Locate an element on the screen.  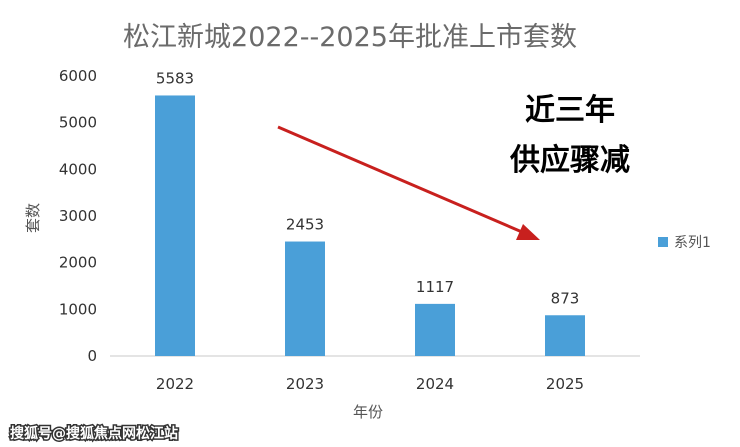
y-axis-ticks: 0 1000 2000 3000 4000 5000 6000 is located at coordinates (78, 216).